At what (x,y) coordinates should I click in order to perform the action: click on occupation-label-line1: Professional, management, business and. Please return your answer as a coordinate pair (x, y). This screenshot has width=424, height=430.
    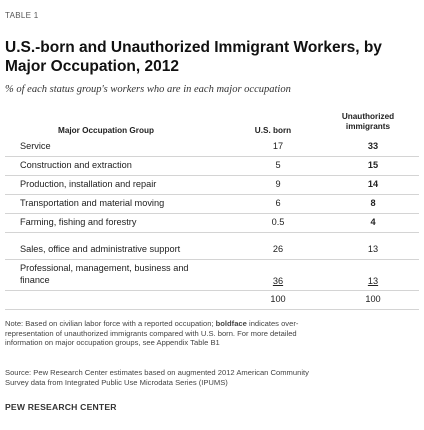
    Looking at the image, I should click on (104, 268).